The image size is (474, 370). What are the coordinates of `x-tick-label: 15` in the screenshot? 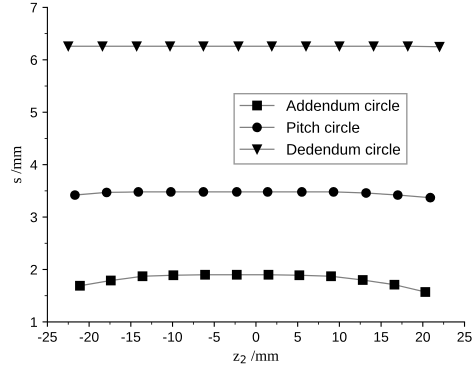 It's located at (381, 337).